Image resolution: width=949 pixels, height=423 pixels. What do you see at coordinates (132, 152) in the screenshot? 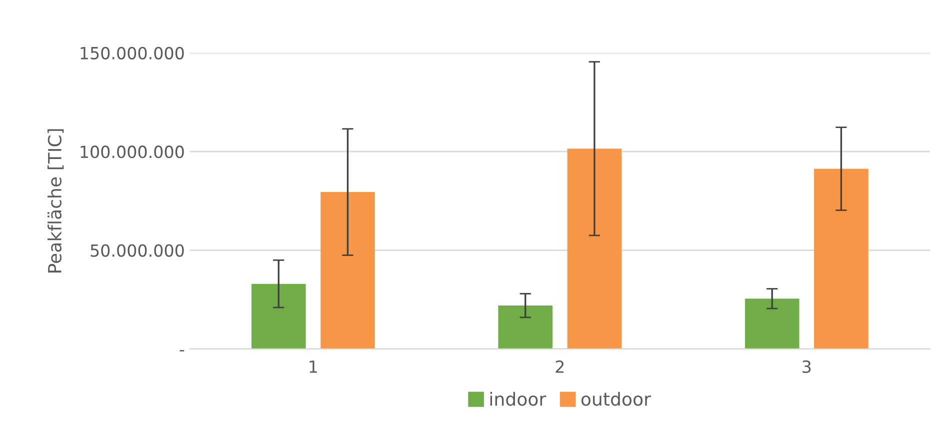
I see `y-tick-label: 100.000.000` at bounding box center [132, 152].